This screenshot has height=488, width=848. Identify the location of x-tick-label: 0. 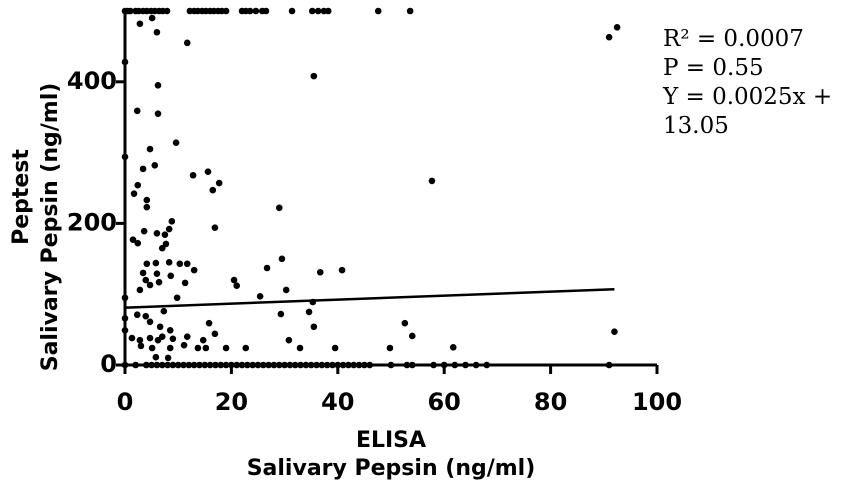
(125, 402).